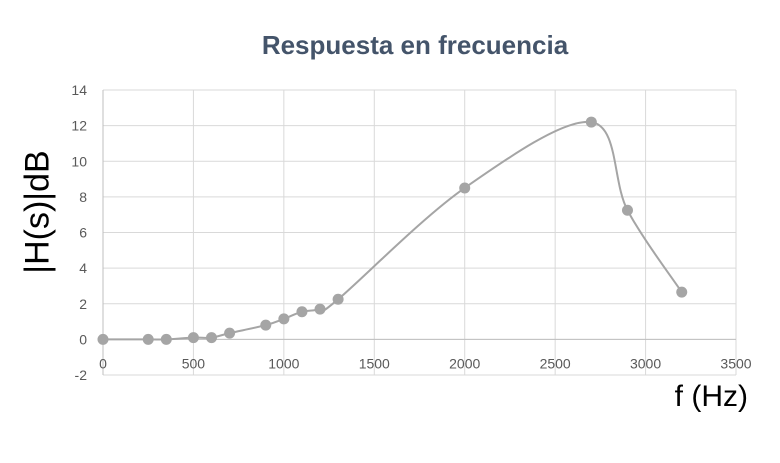 This screenshot has height=463, width=780. What do you see at coordinates (464, 363) in the screenshot?
I see `x-tick-label: 2000` at bounding box center [464, 363].